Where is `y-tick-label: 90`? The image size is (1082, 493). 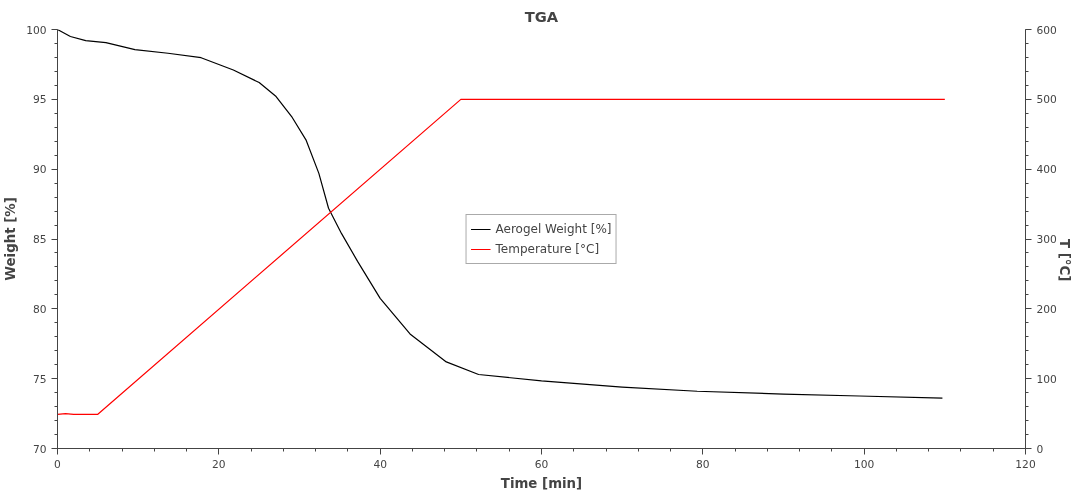
y-tick-label: 90 is located at coordinates (39, 170).